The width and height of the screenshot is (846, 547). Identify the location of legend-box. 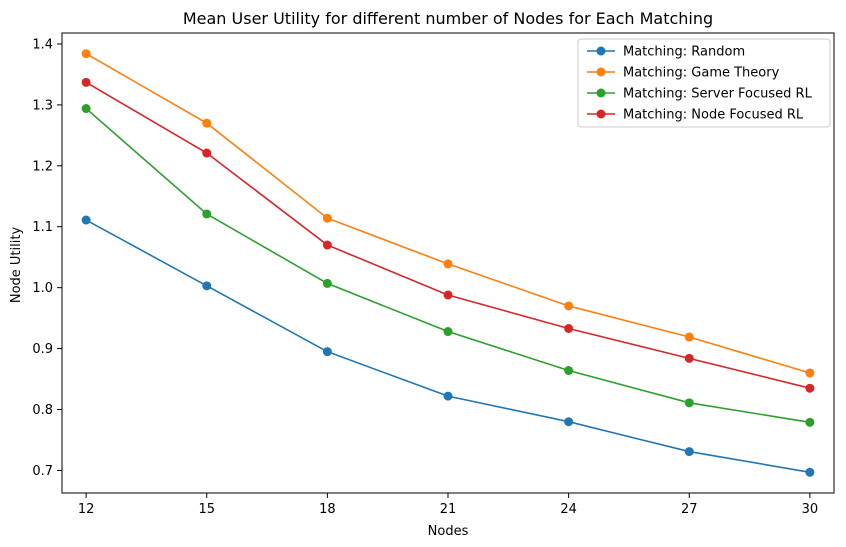
(704, 83).